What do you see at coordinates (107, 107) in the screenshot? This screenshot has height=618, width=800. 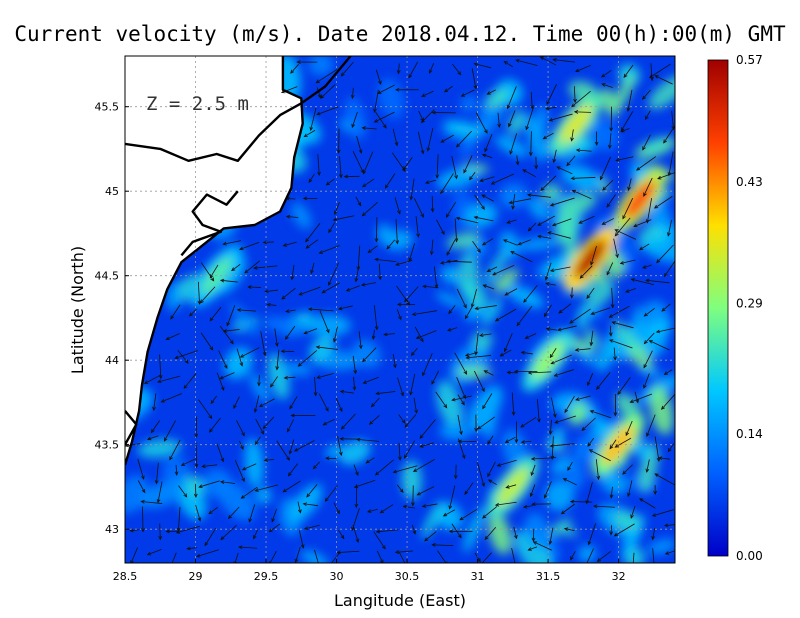 I see `y-tick-label: 45.5` at bounding box center [107, 107].